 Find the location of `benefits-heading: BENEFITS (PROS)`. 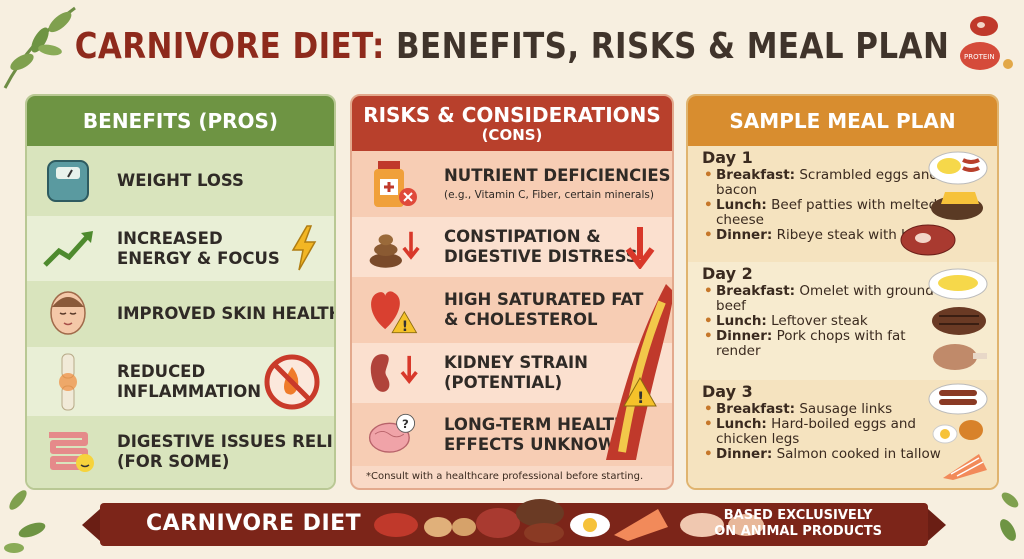

benefits-heading: BENEFITS (PROS) is located at coordinates (180, 121).